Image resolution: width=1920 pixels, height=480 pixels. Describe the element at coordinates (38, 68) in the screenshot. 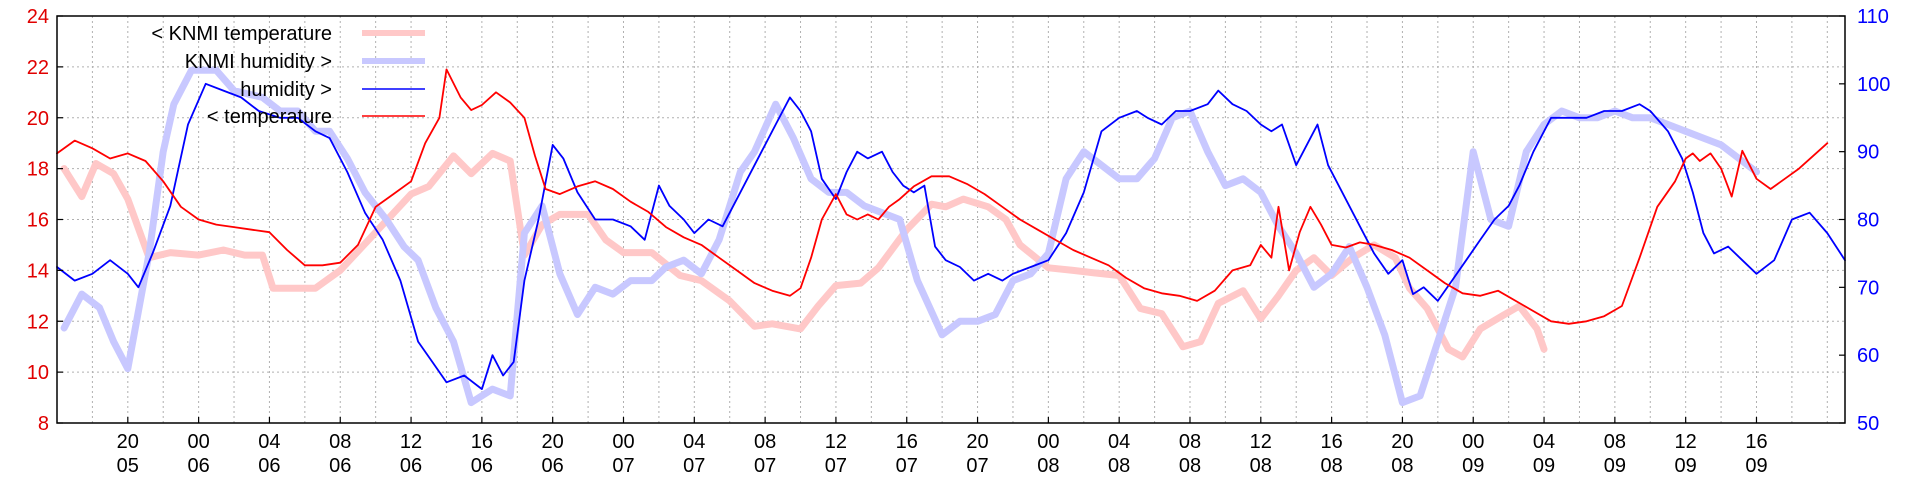

I see `left-tick-label: 22` at that location.